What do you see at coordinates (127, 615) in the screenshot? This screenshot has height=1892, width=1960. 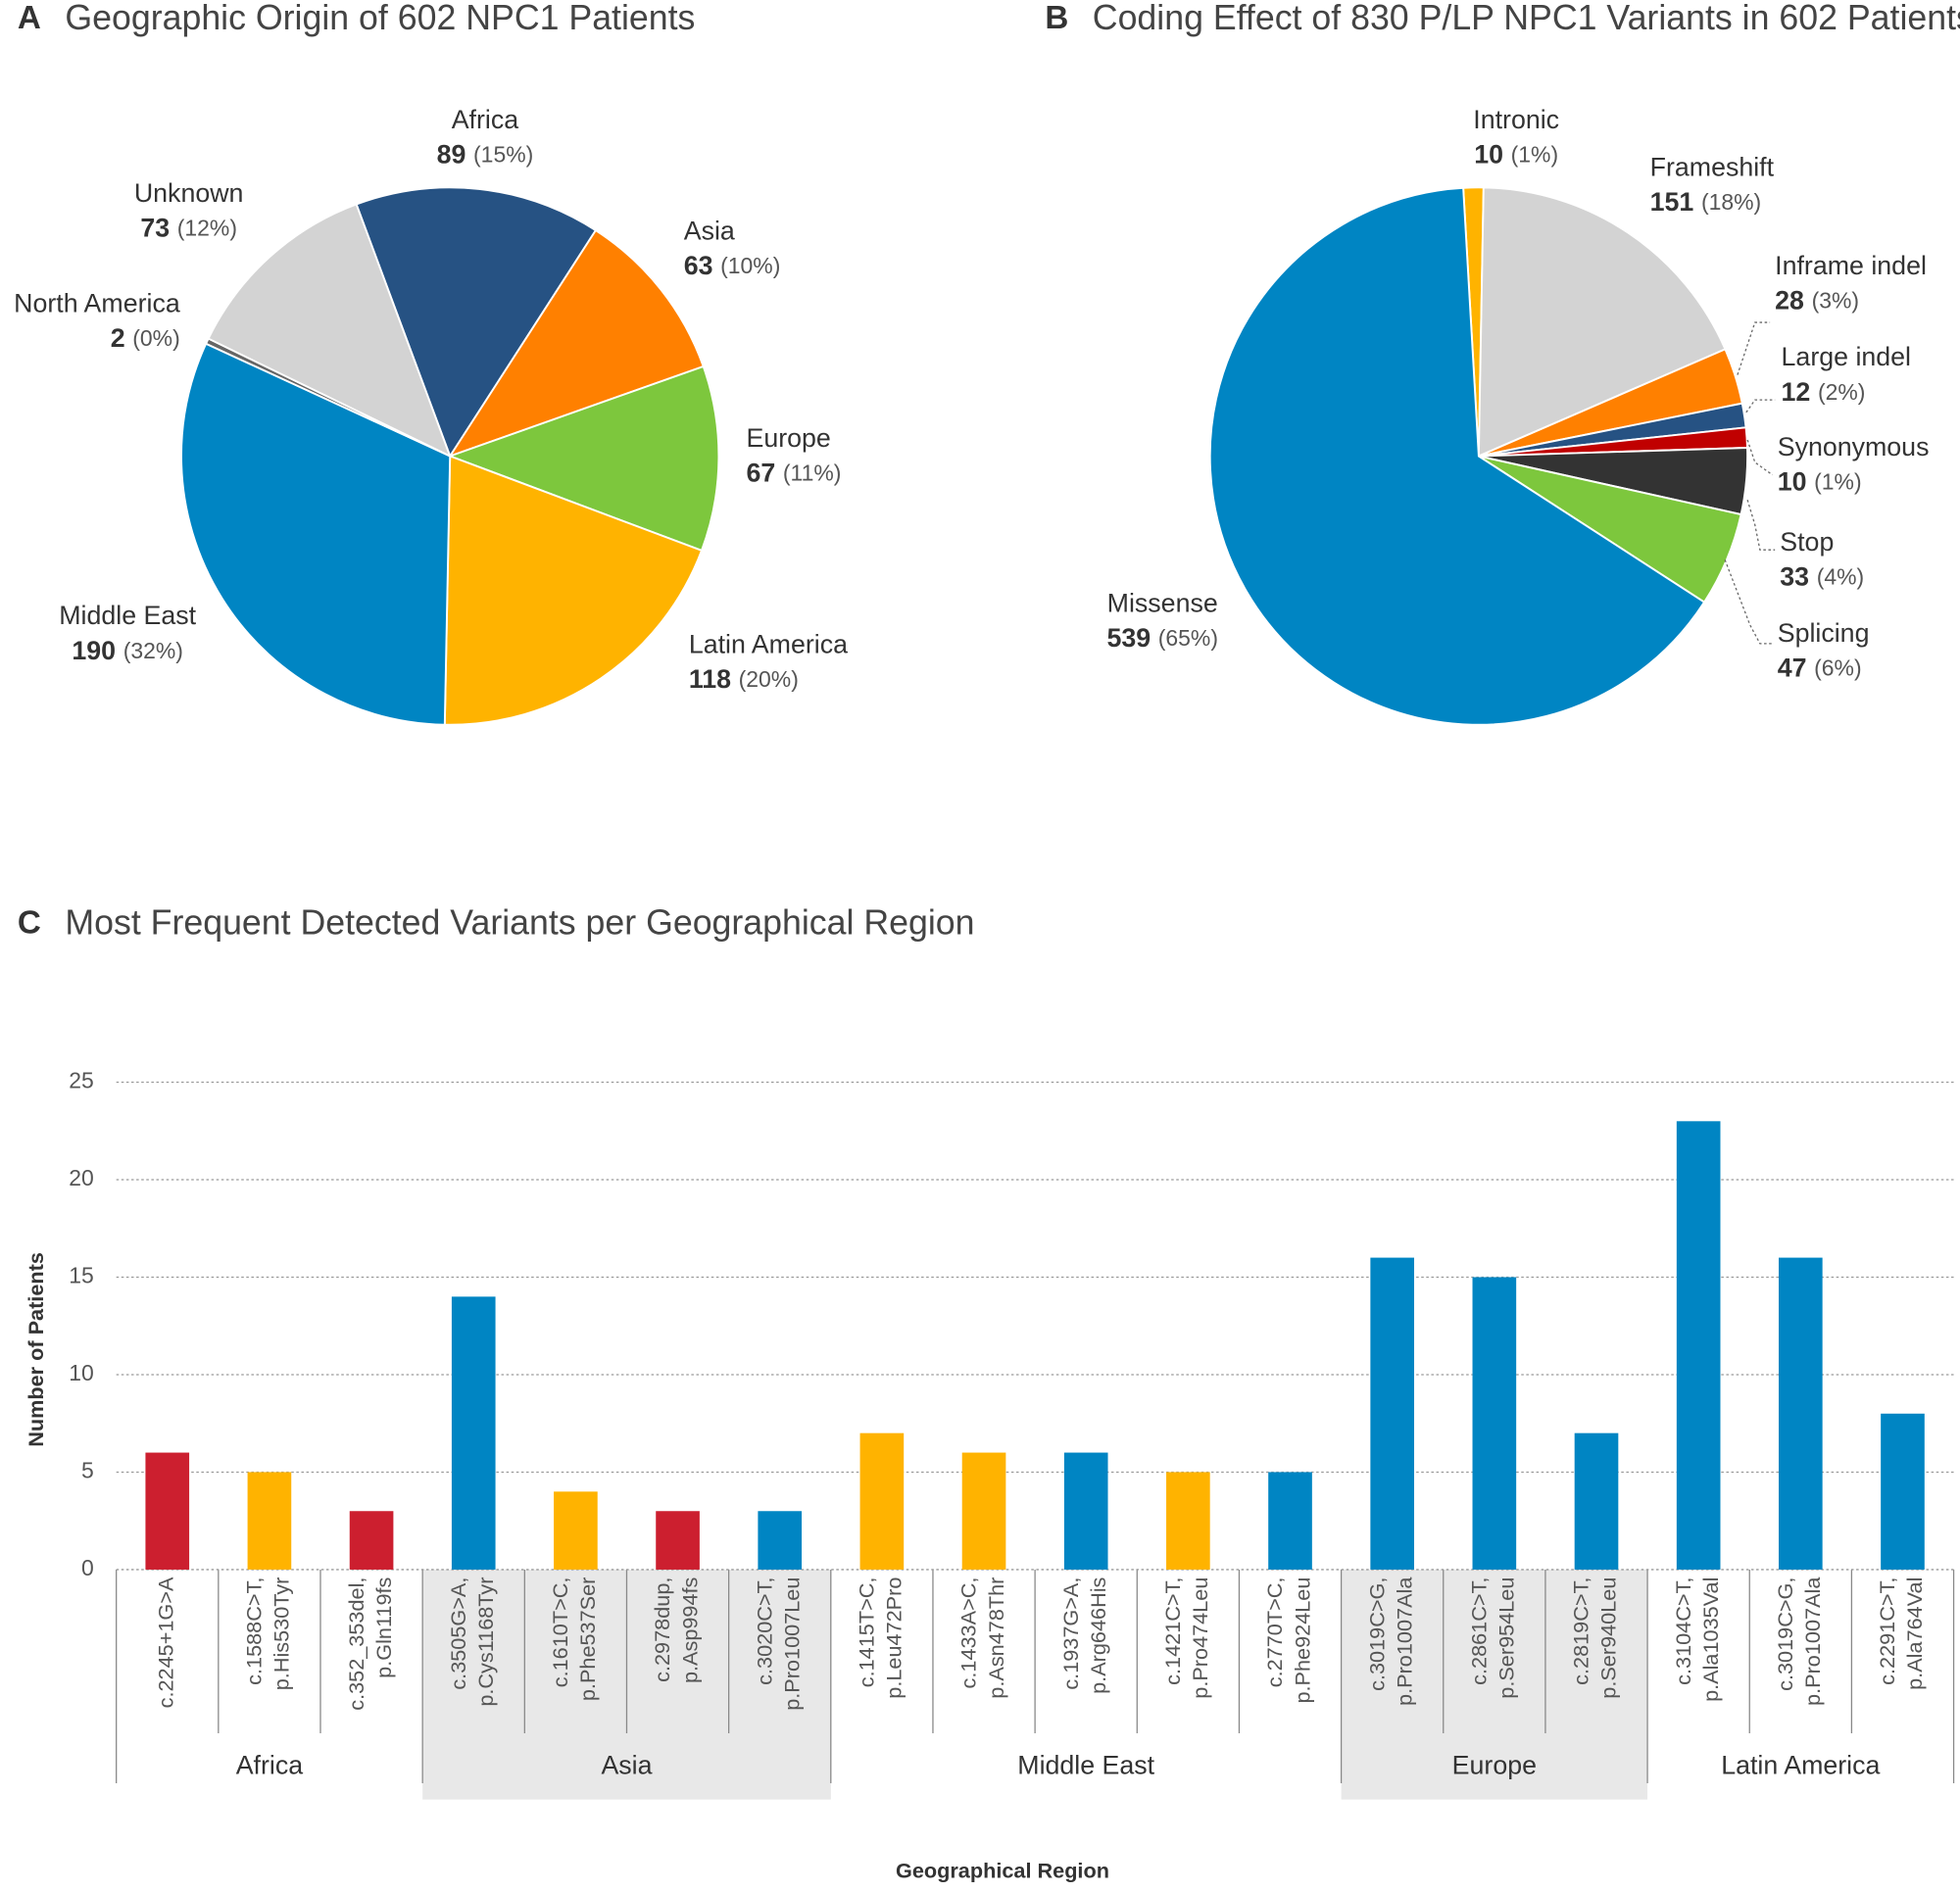 I see `slice-label: Middle East` at bounding box center [127, 615].